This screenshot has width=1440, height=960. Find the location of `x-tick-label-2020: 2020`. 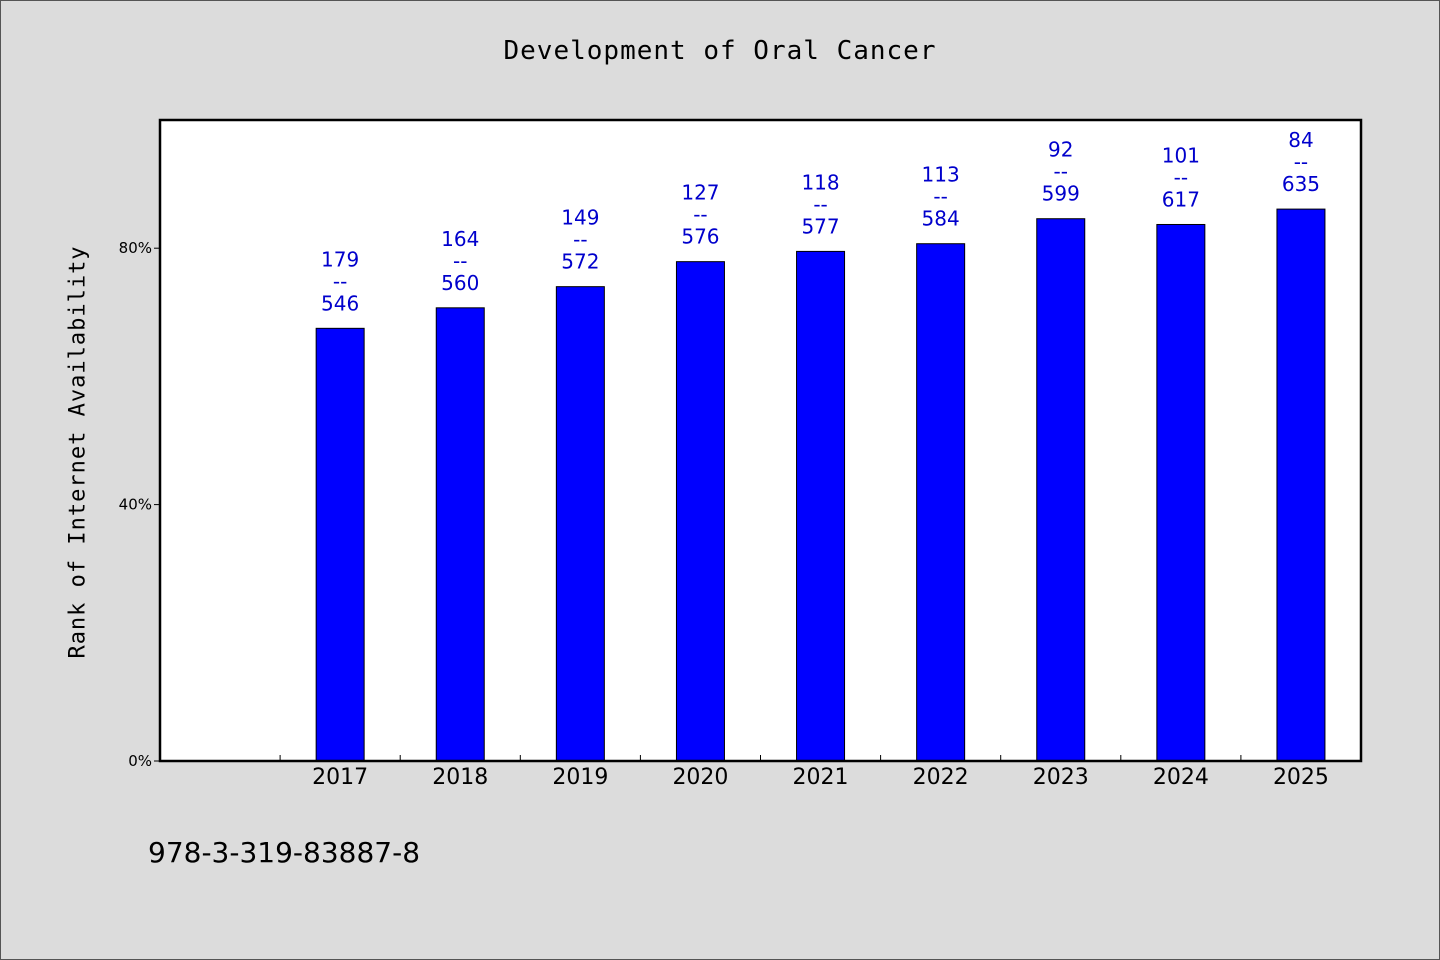

x-tick-label-2020: 2020 is located at coordinates (700, 777).